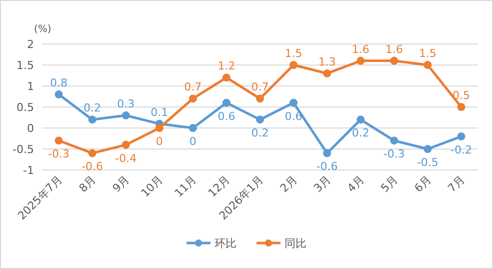 The image size is (493, 269). I want to click on x-tick-label: 7月, so click(456, 183).